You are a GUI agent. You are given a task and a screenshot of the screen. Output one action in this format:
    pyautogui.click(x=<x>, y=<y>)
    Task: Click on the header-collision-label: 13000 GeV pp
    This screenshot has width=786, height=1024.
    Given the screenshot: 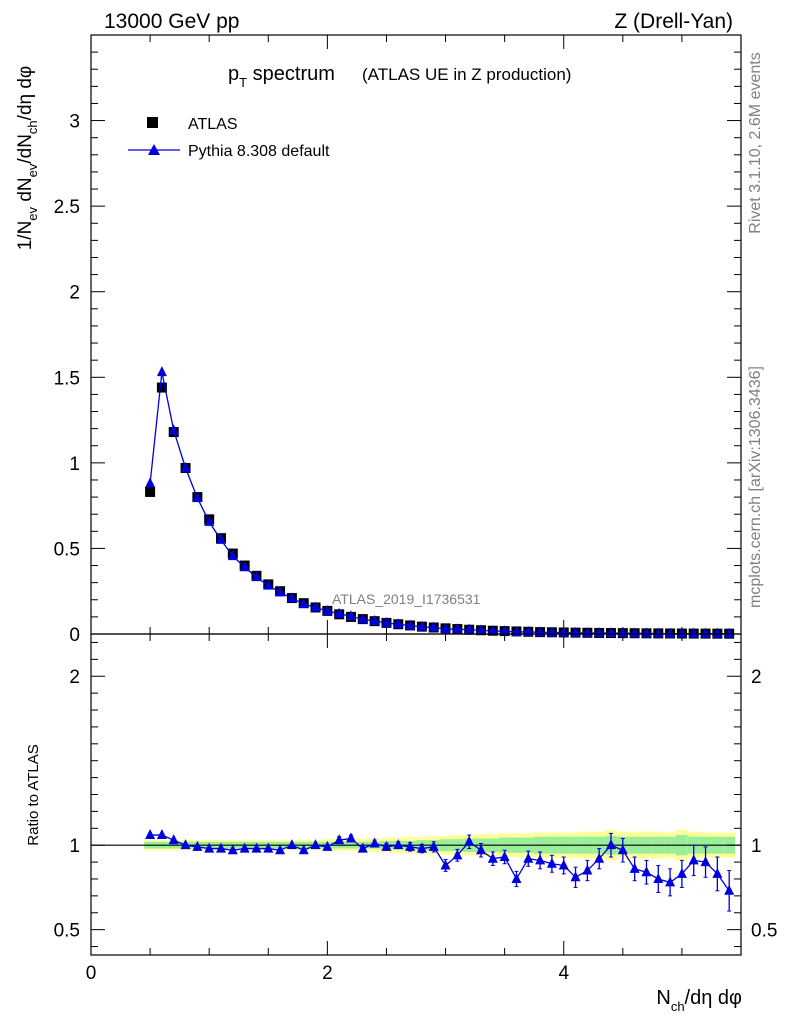 What is the action you would take?
    pyautogui.click(x=171, y=21)
    